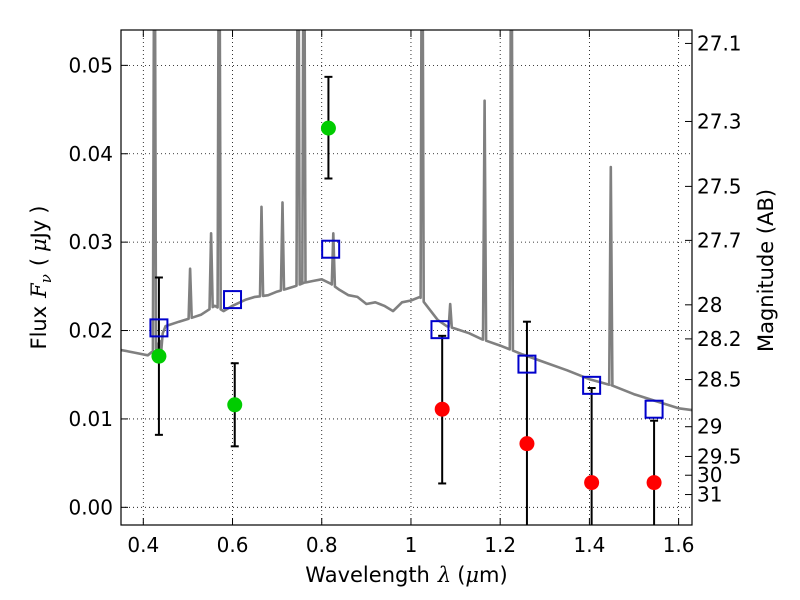 Image resolution: width=800 pixels, height=600 pixels. I want to click on y-label-unit-open: (, so click(39, 262).